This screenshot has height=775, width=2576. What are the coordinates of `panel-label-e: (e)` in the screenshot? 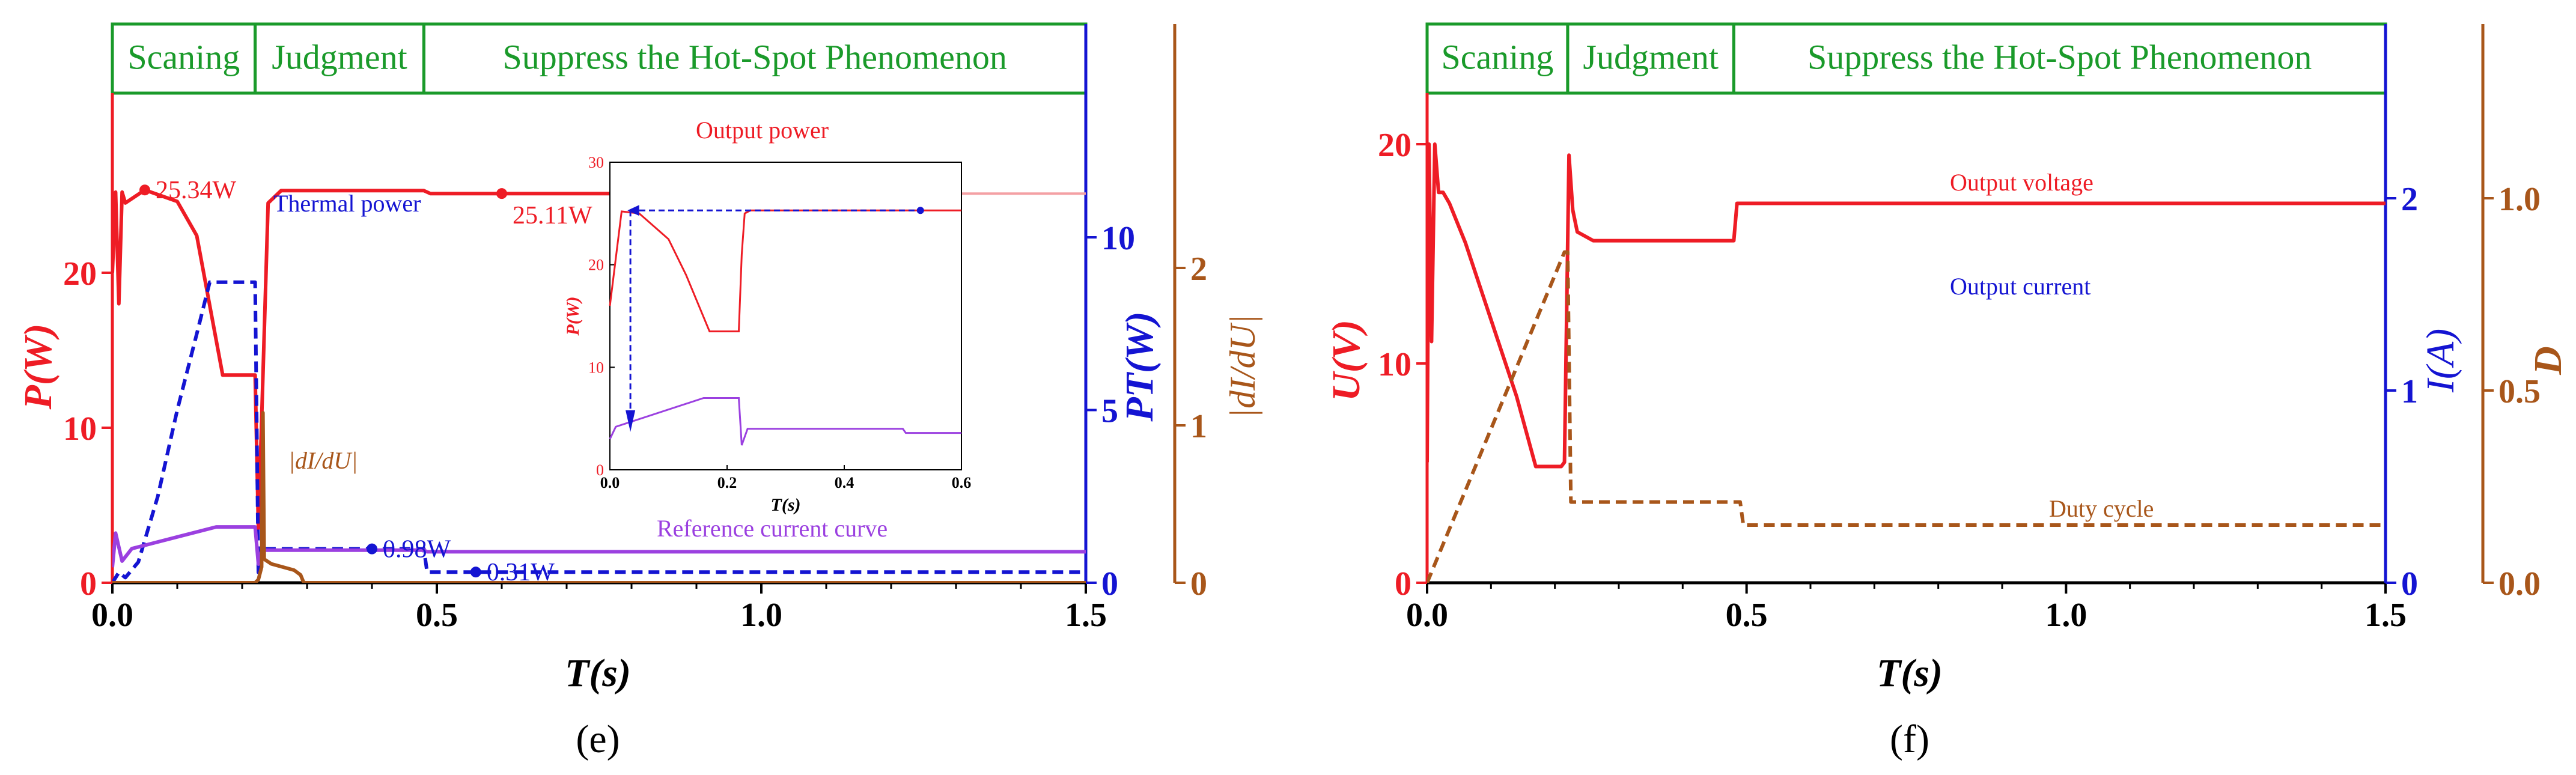 It's located at (598, 739).